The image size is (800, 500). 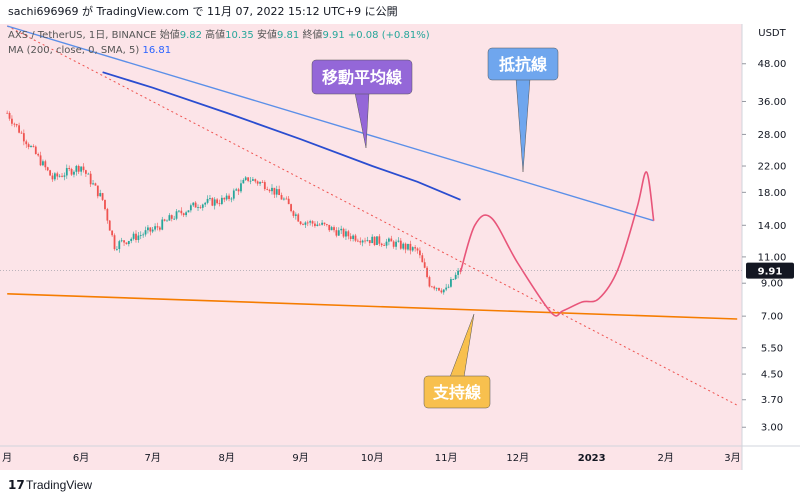 What do you see at coordinates (592, 458) in the screenshot?
I see `time-tick-label: 2023` at bounding box center [592, 458].